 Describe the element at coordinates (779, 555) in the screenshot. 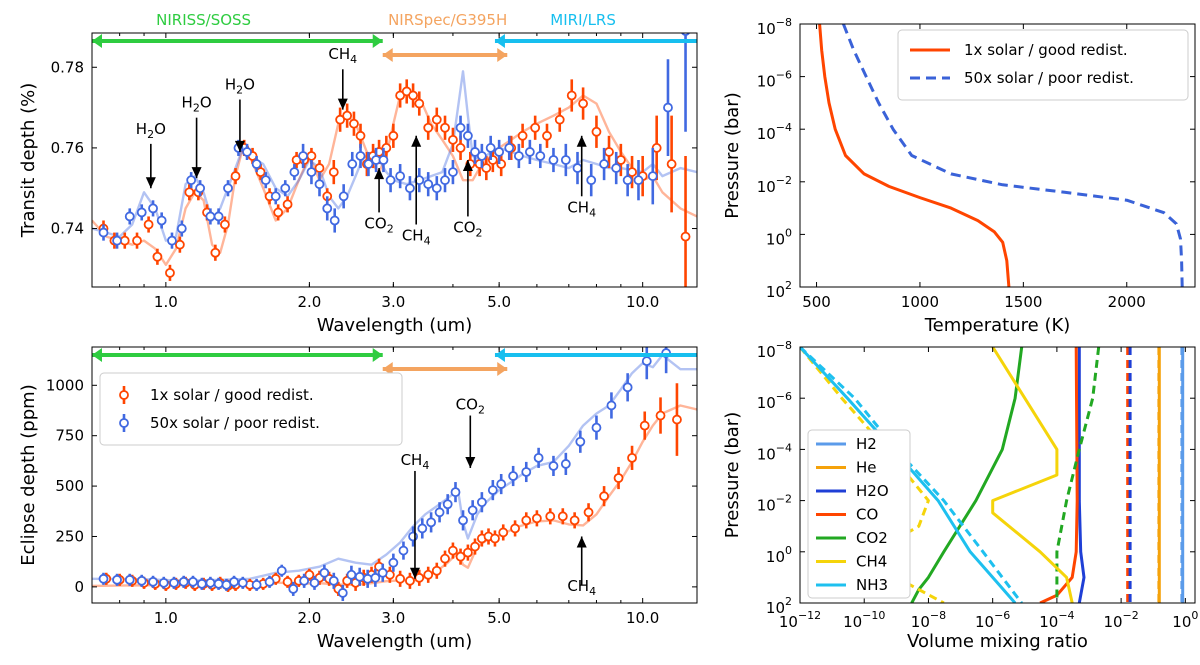

I see `y-tick-label: 10⁰` at that location.